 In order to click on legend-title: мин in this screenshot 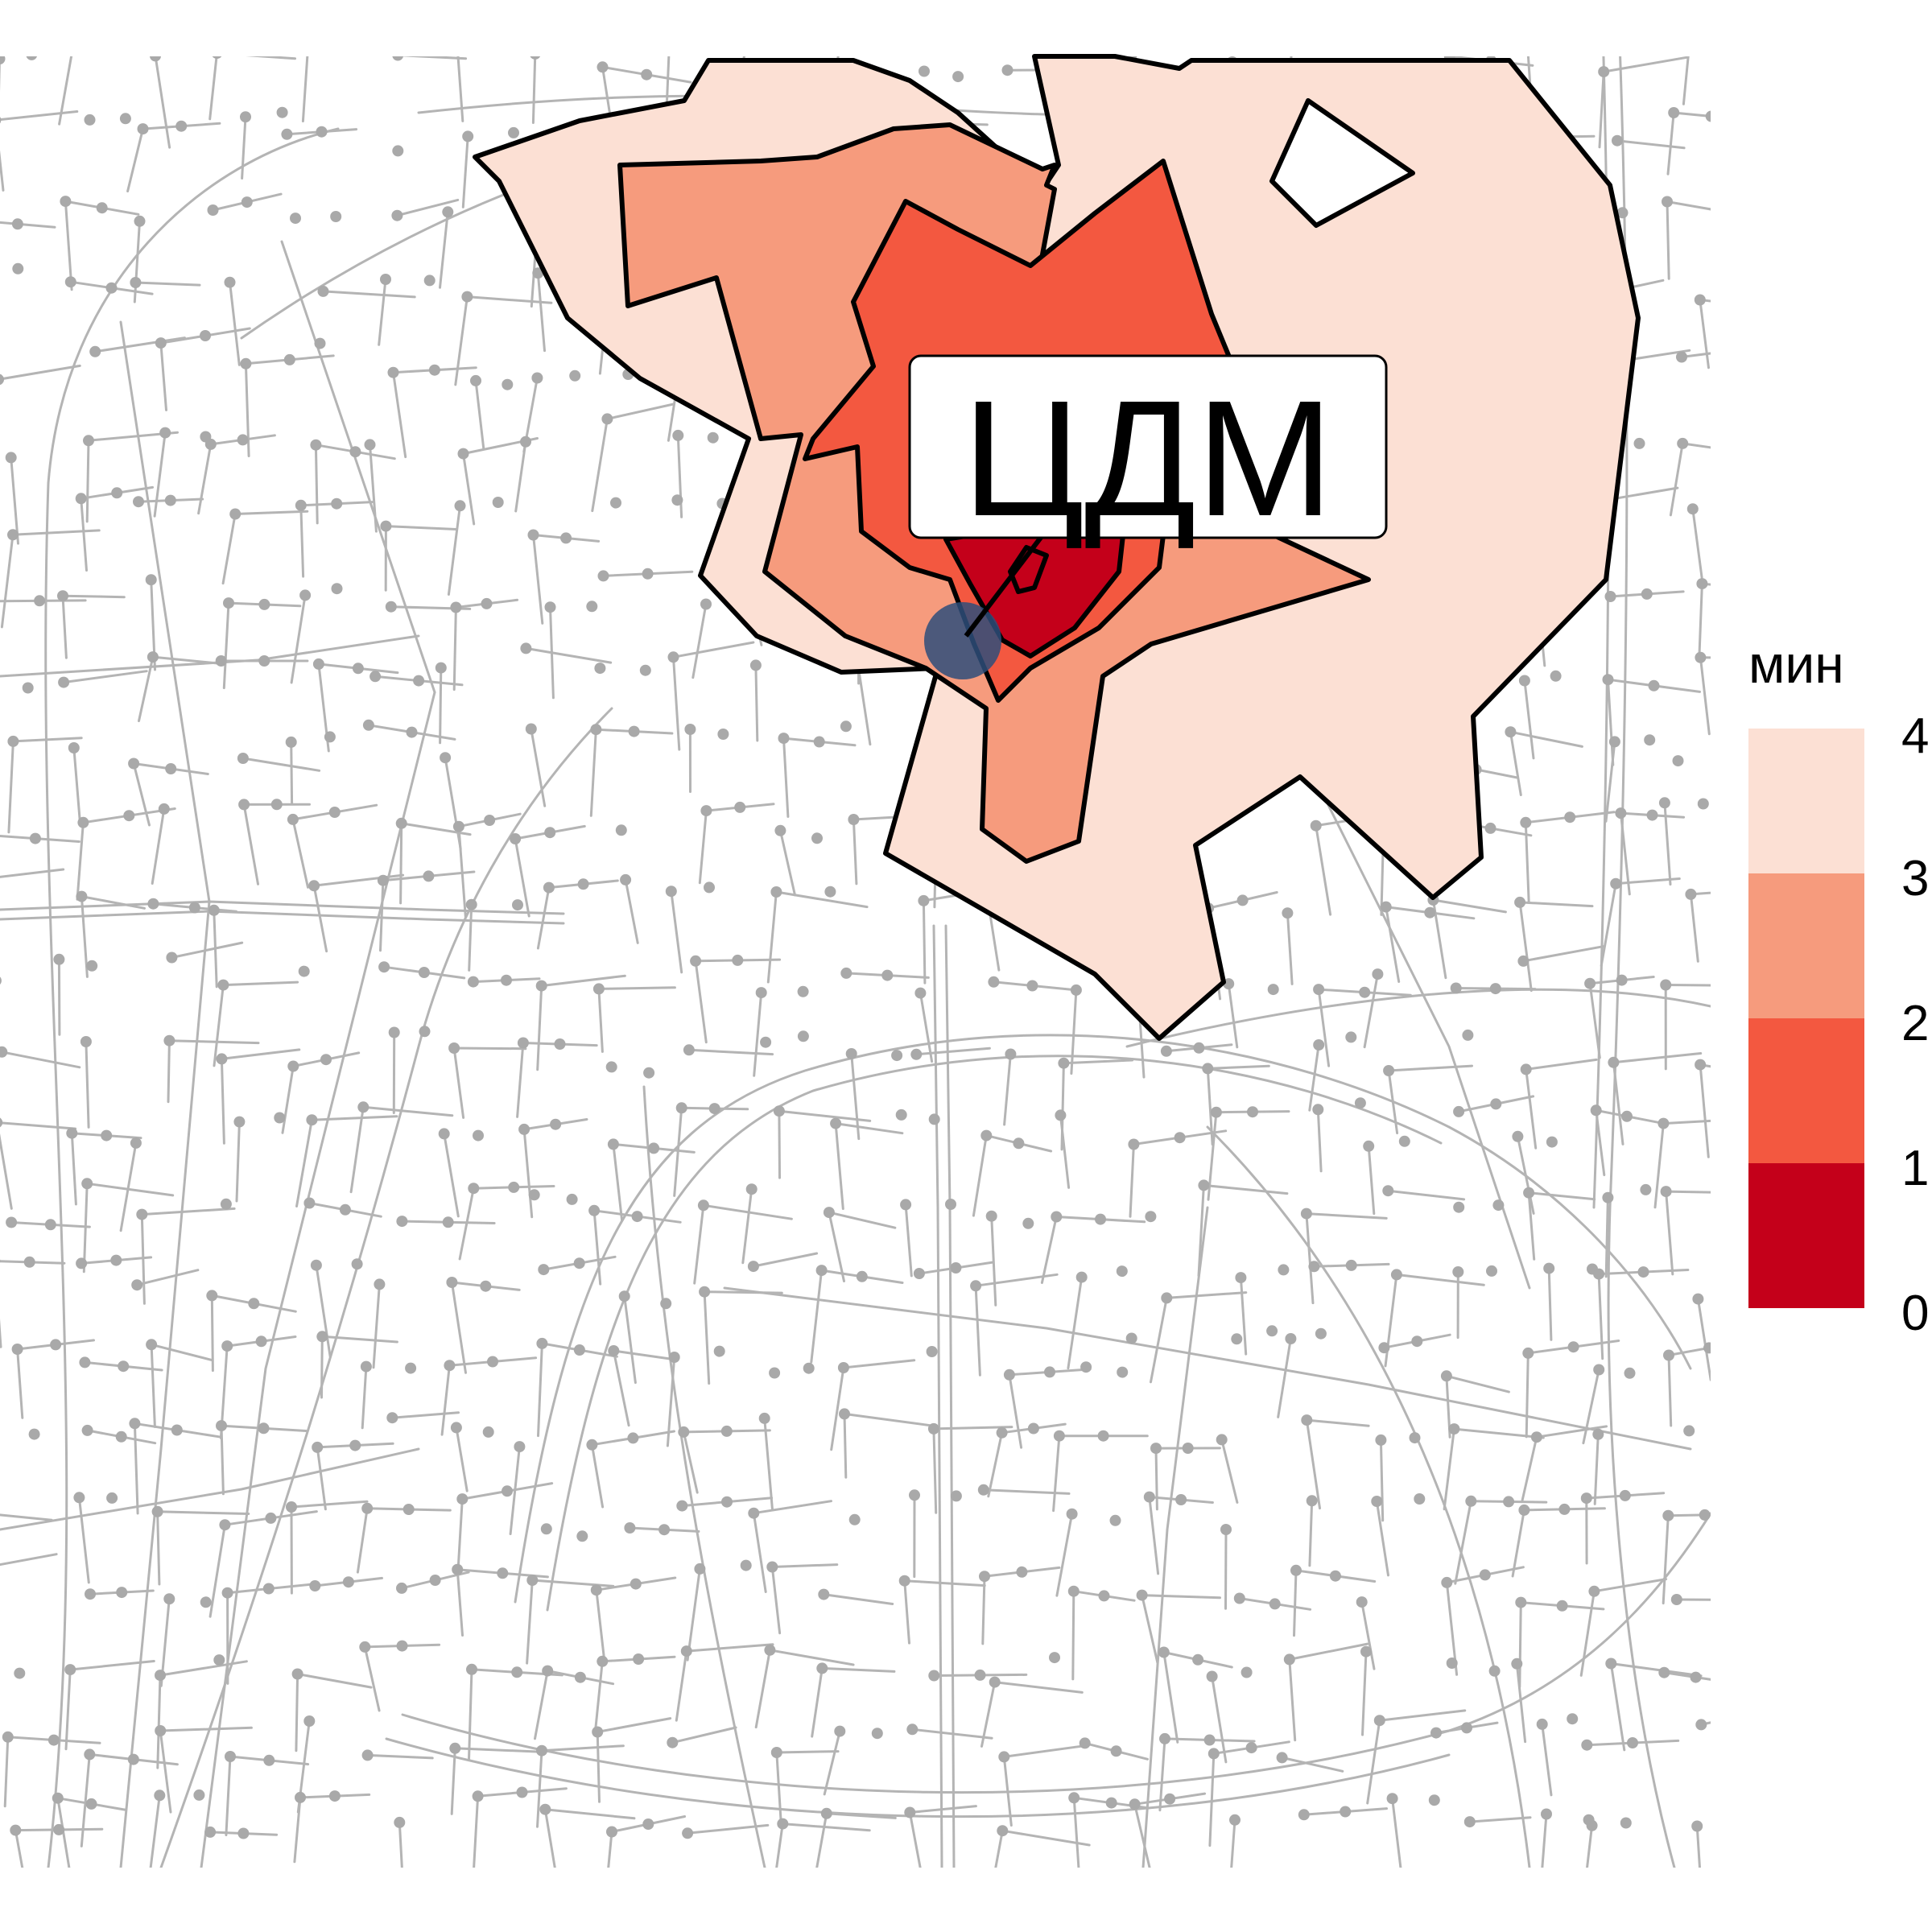, I will do `click(1796, 664)`.